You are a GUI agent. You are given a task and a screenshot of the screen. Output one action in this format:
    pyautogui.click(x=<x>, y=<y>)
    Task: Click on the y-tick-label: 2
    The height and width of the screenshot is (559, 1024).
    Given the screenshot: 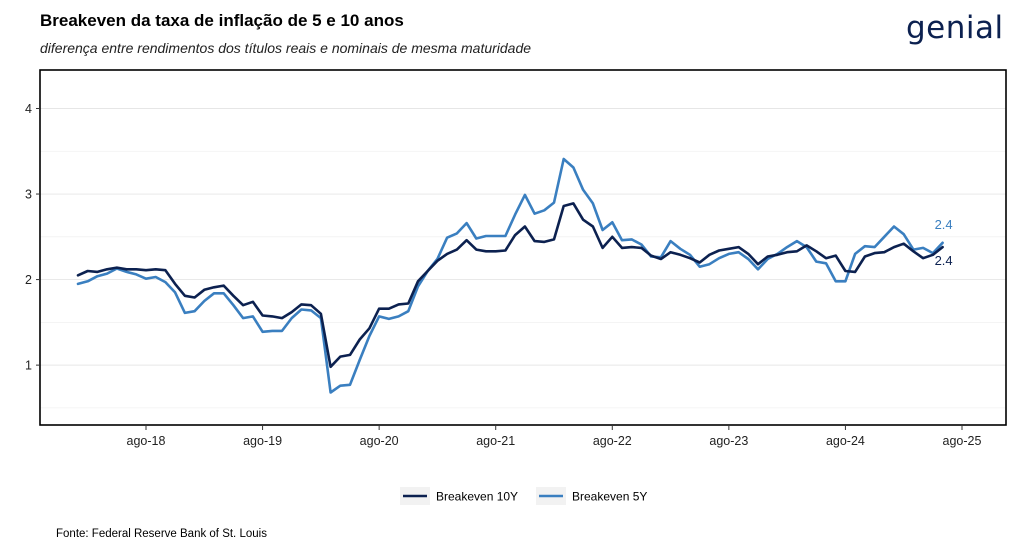 What is the action you would take?
    pyautogui.click(x=28, y=280)
    